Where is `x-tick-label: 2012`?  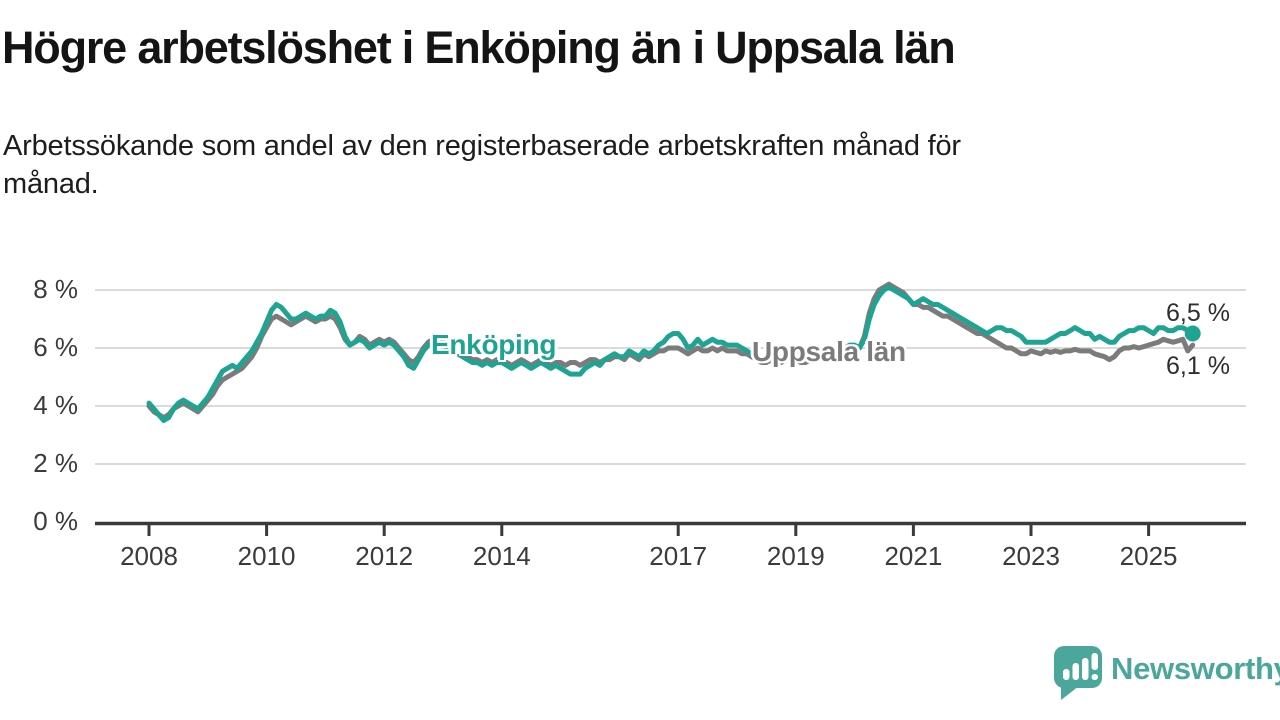
x-tick-label: 2012 is located at coordinates (384, 556).